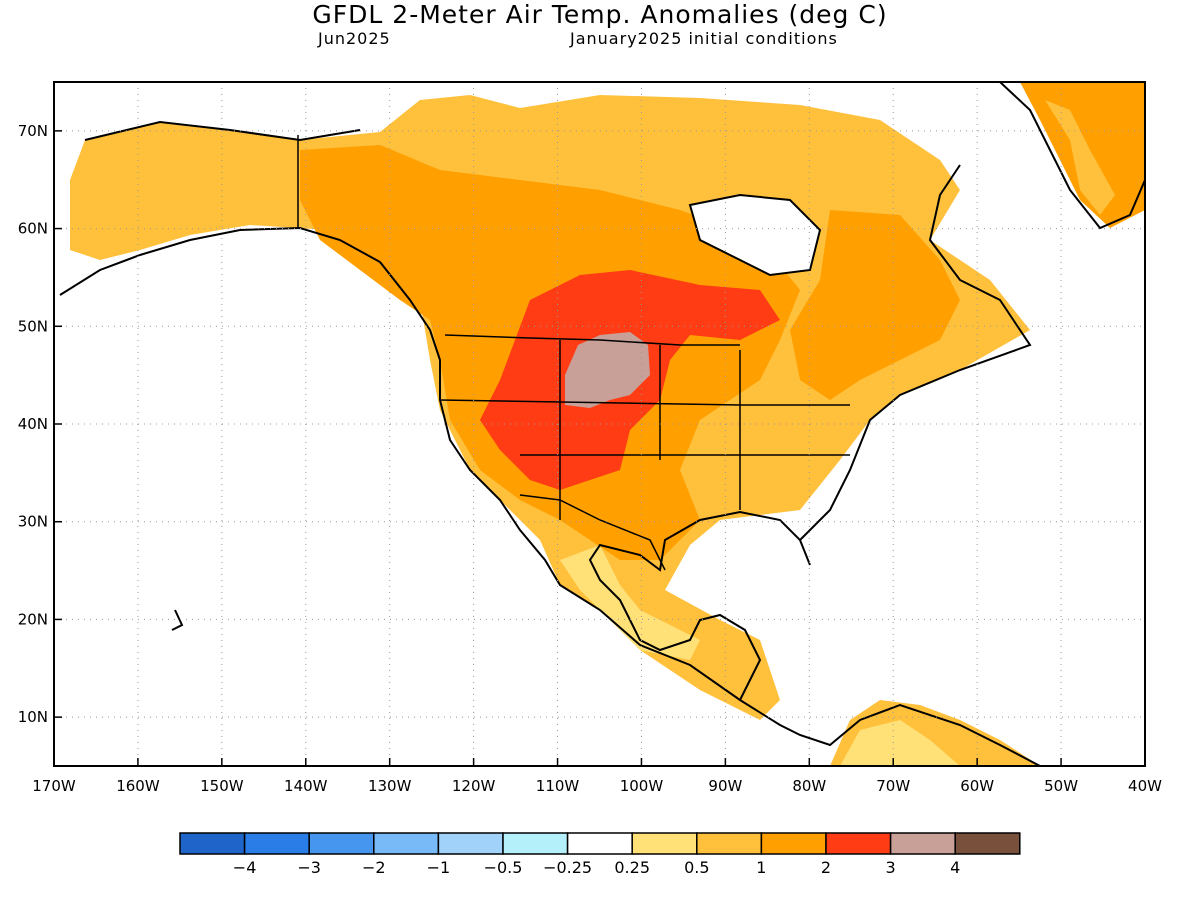 The image size is (1200, 900). What do you see at coordinates (245, 867) in the screenshot?
I see `colorbar-label: −4` at bounding box center [245, 867].